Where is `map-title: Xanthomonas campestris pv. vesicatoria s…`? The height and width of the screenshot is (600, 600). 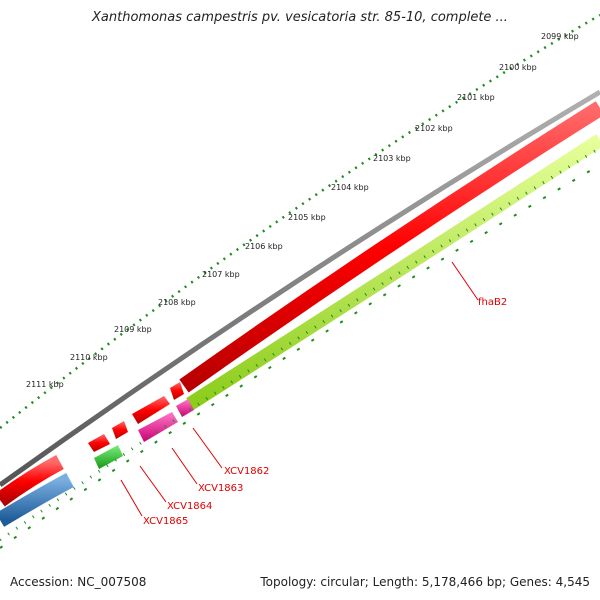
map-title: Xanthomonas campestris pv. vesicatoria s… is located at coordinates (300, 17).